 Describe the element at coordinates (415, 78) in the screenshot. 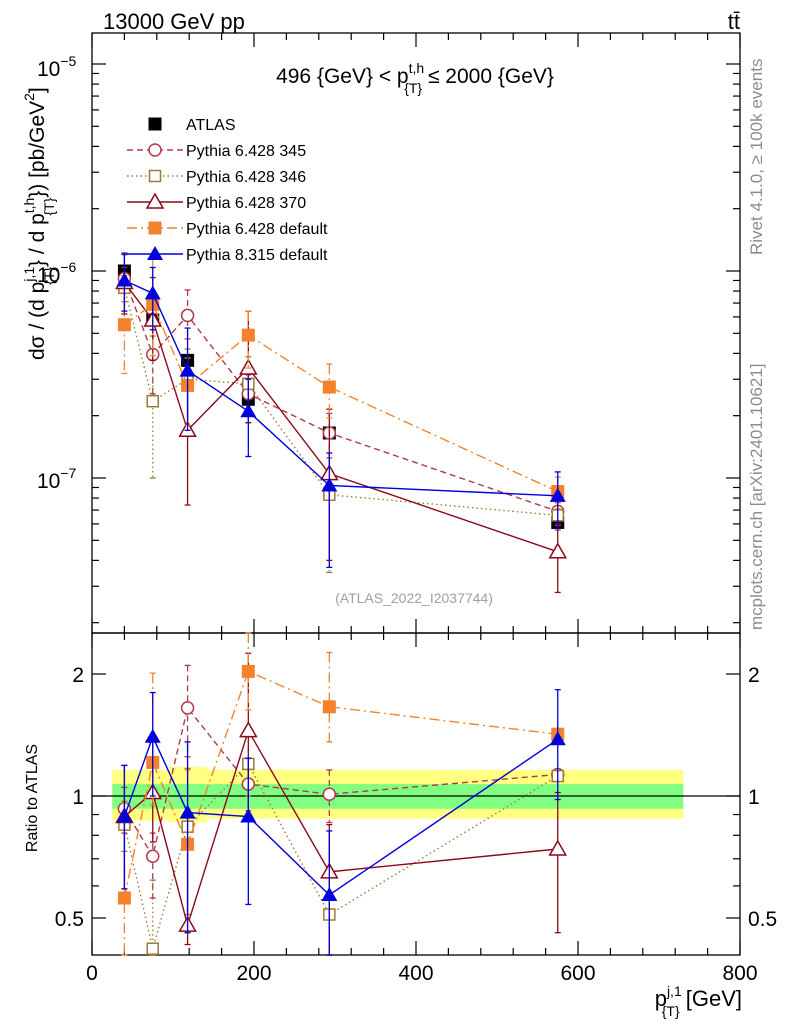

I see `plot-title: 496 {GeV} < pt,h {T} ≤ 2000 {GeV}` at that location.